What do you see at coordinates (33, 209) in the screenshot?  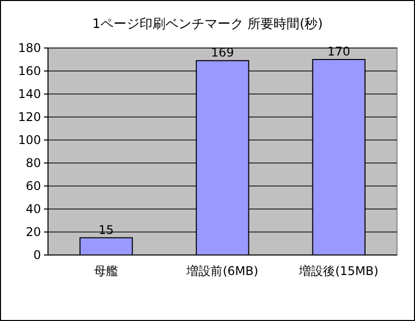 I see `y-tick-label: 40` at bounding box center [33, 209].